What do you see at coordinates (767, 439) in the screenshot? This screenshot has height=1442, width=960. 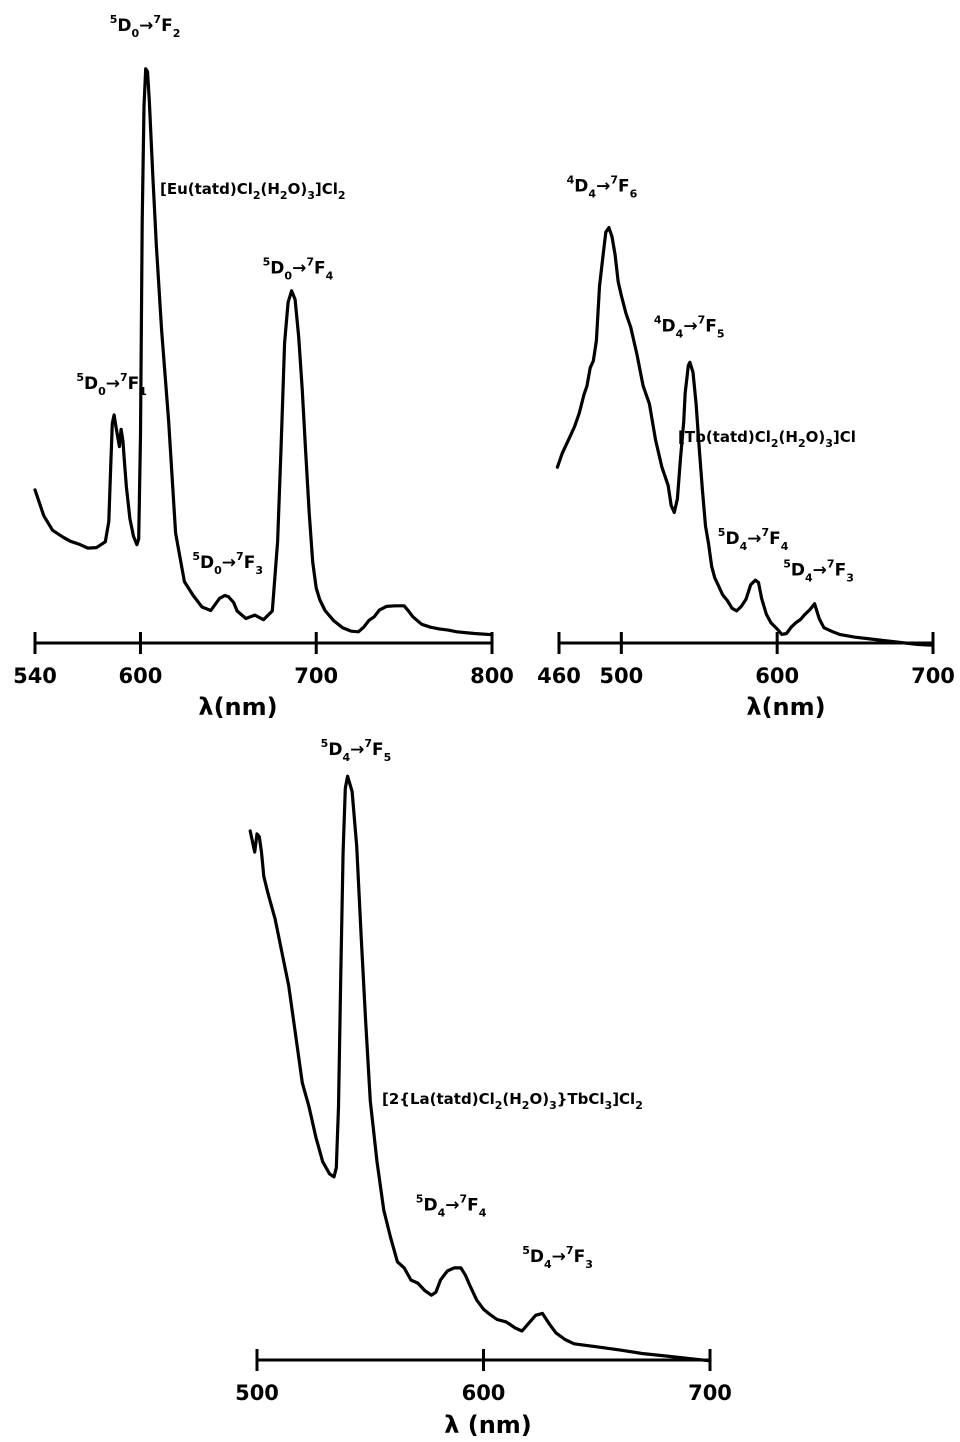 I see `compound-label: [Tb(tatd)Cl2​(H2​O)3​]Cl` at bounding box center [767, 439].